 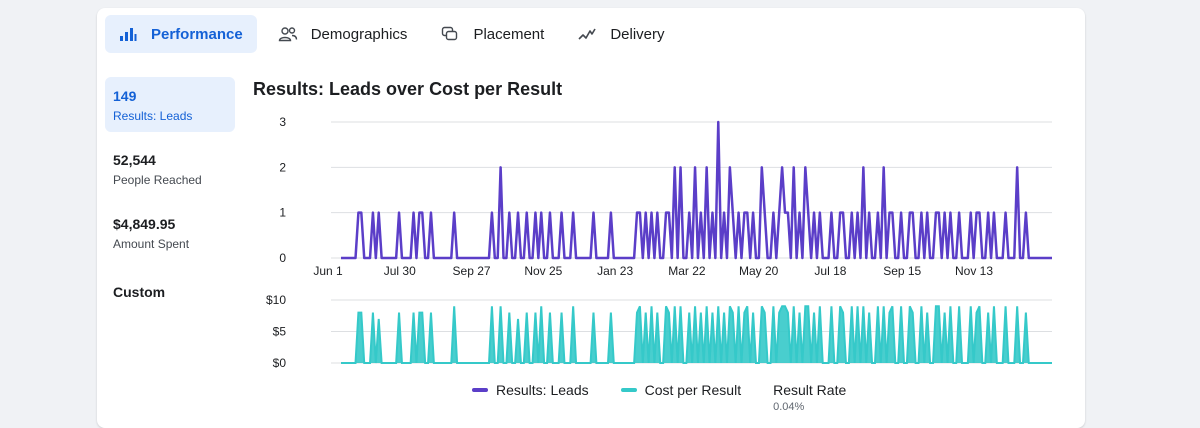 I want to click on x-tick-label: Jul 30, so click(x=400, y=271).